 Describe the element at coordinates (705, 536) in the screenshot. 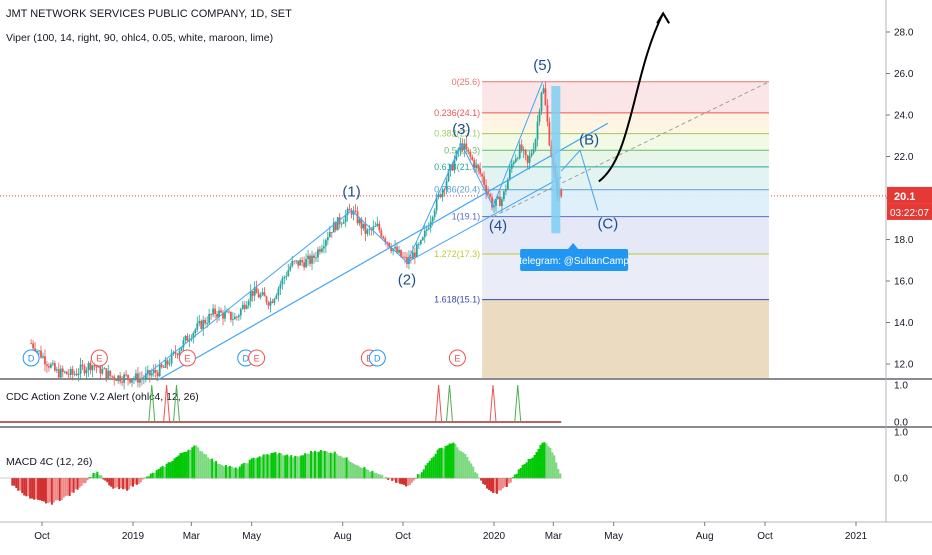

I see `time-tick-label: Aug` at that location.